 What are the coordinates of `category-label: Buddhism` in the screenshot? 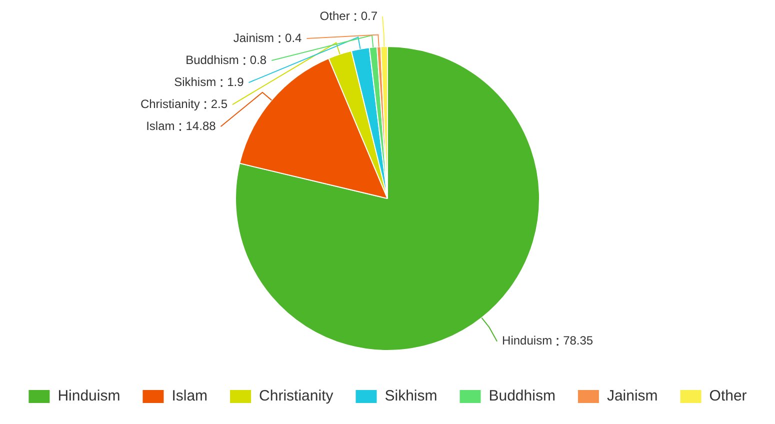 It's located at (212, 59).